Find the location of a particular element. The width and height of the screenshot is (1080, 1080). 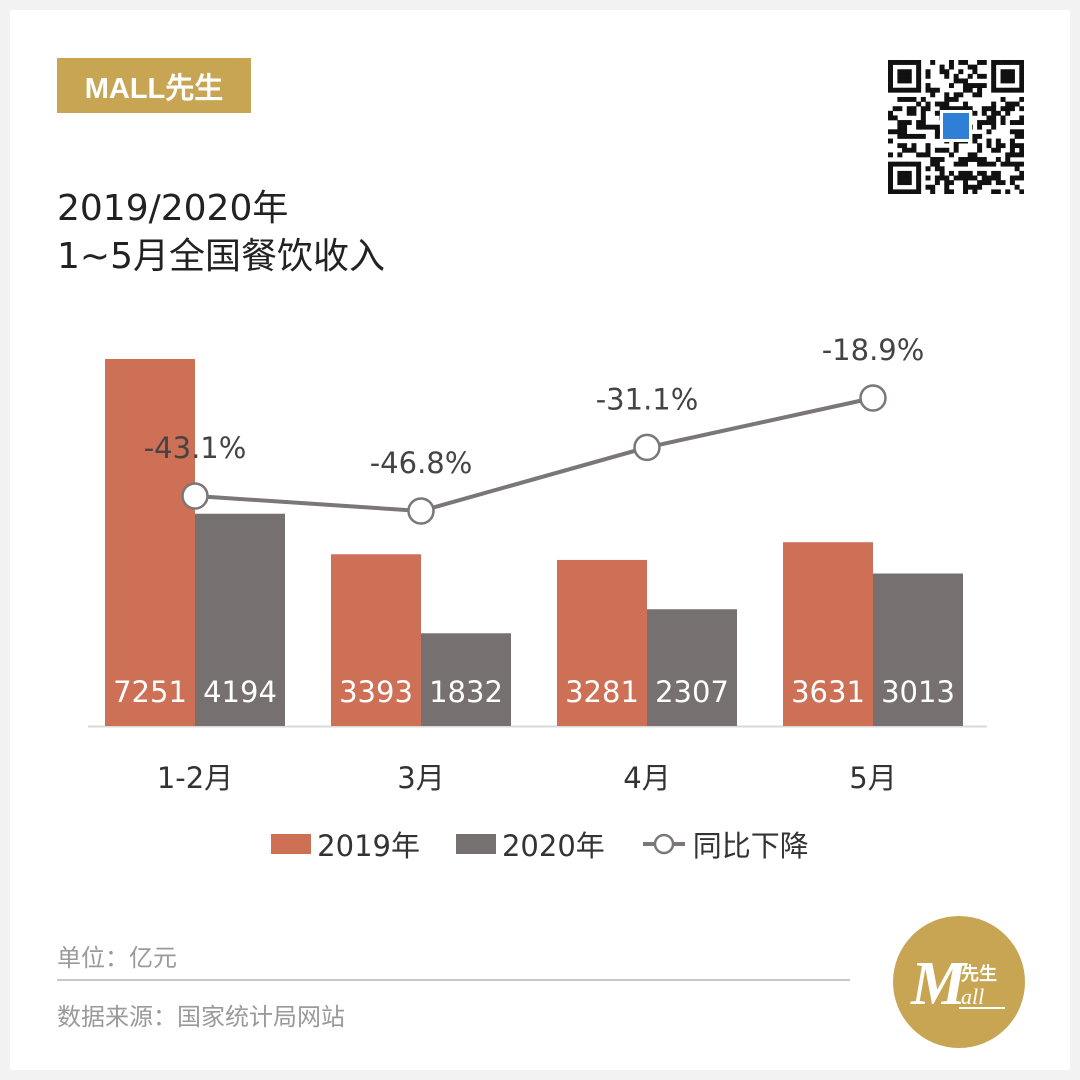

mall-logo-icon: M 先生 all is located at coordinates (957, 984).